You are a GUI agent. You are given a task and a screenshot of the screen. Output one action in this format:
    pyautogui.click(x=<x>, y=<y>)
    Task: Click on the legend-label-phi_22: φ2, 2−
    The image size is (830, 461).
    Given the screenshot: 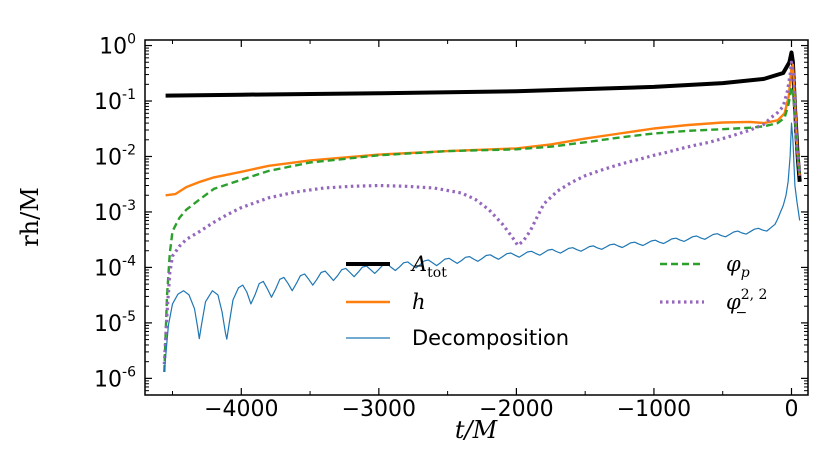 What is the action you would take?
    pyautogui.click(x=746, y=304)
    